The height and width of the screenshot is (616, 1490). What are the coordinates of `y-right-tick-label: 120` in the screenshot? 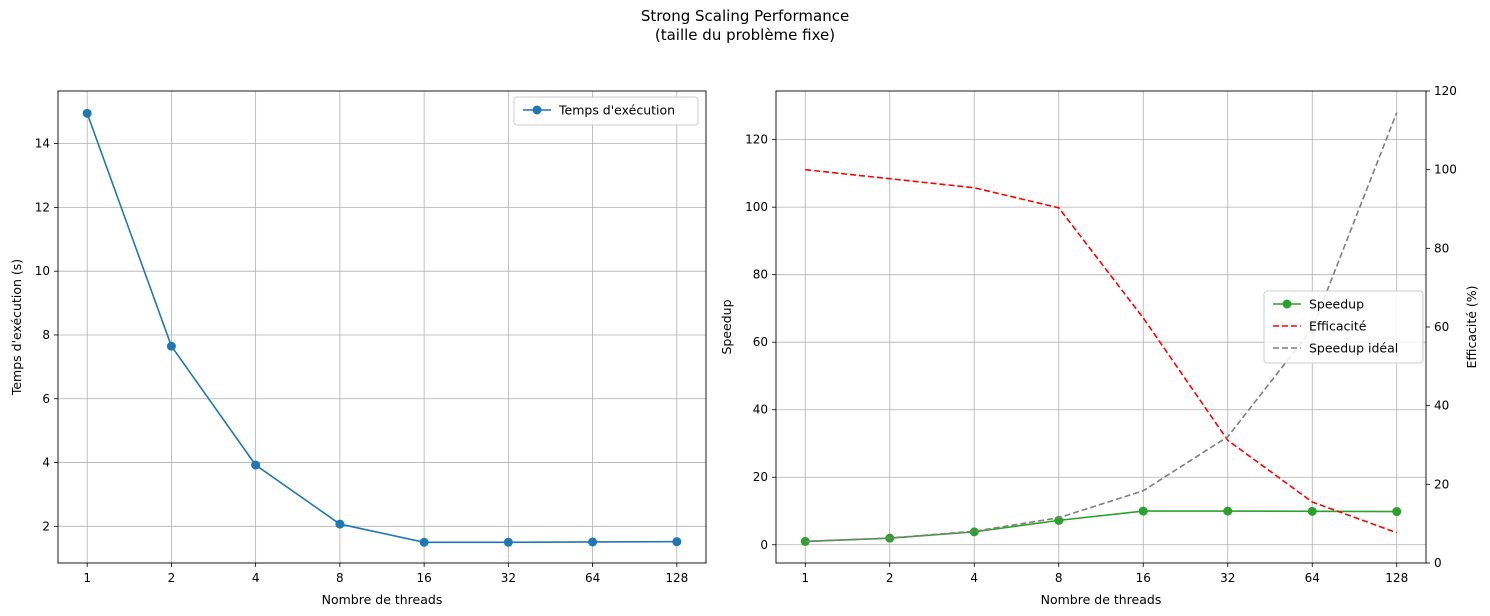 It's located at (1445, 91).